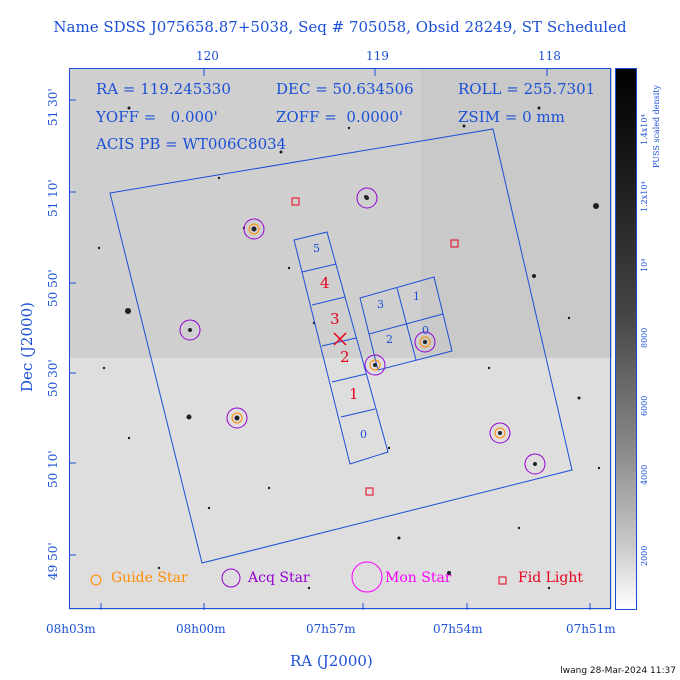 The width and height of the screenshot is (680, 680). What do you see at coordinates (157, 117) in the screenshot?
I see `yoff-value: YOFF = 0.000'` at bounding box center [157, 117].